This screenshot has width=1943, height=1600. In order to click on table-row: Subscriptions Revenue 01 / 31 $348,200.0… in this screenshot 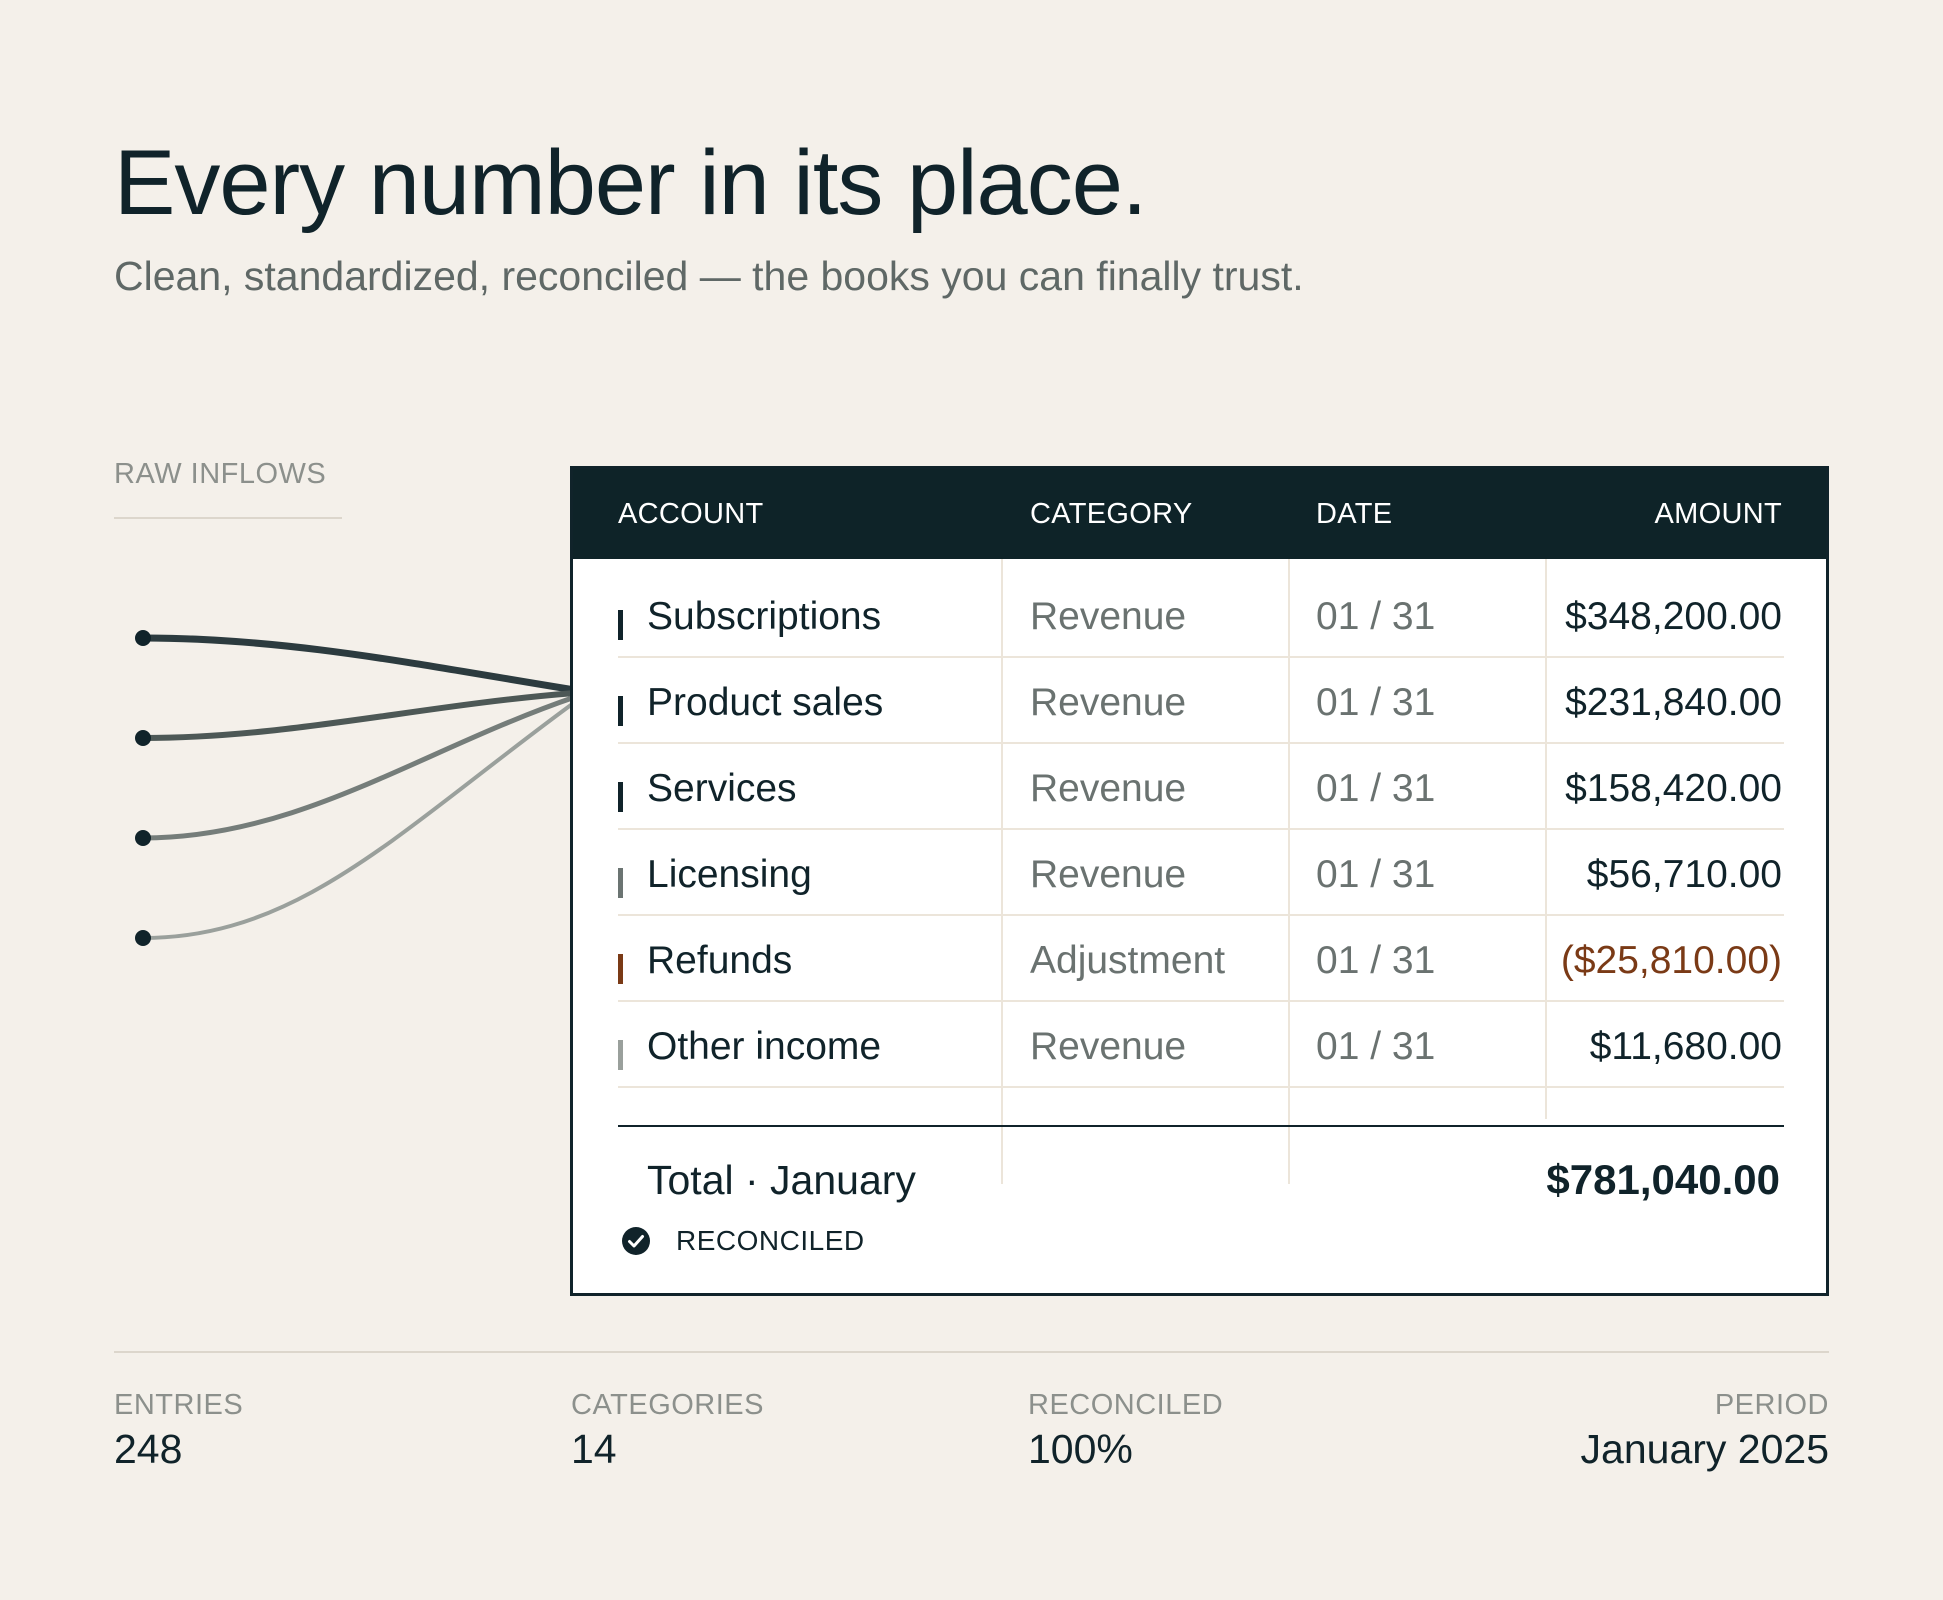, I will do `click(1199, 615)`.